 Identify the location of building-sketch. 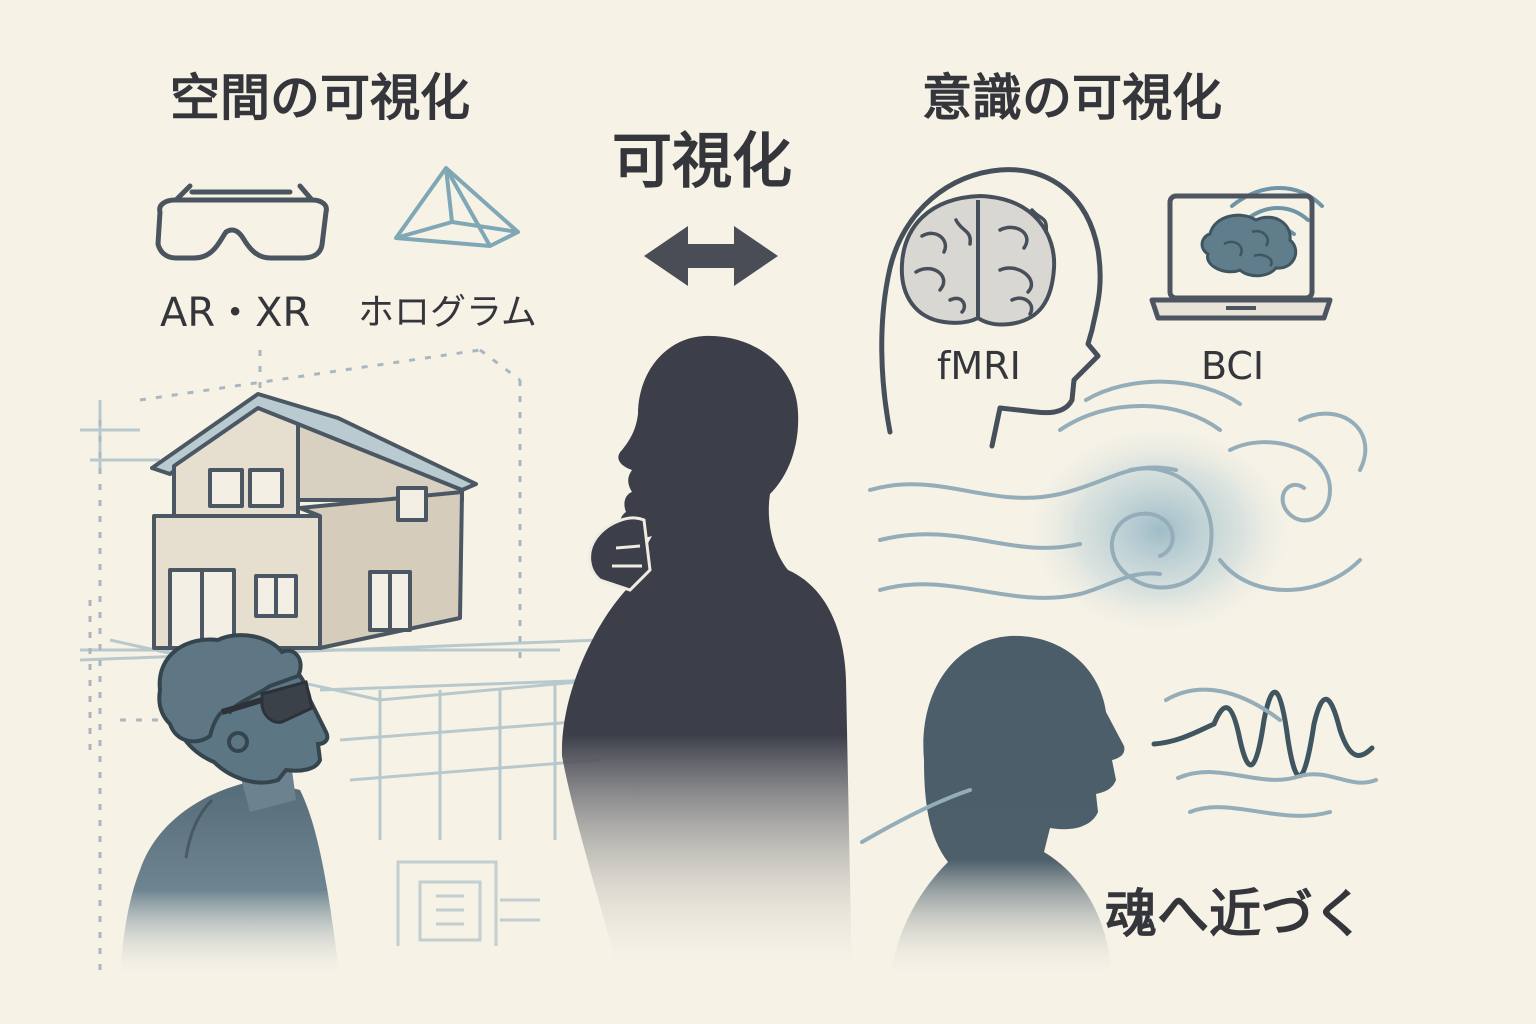
(468, 903).